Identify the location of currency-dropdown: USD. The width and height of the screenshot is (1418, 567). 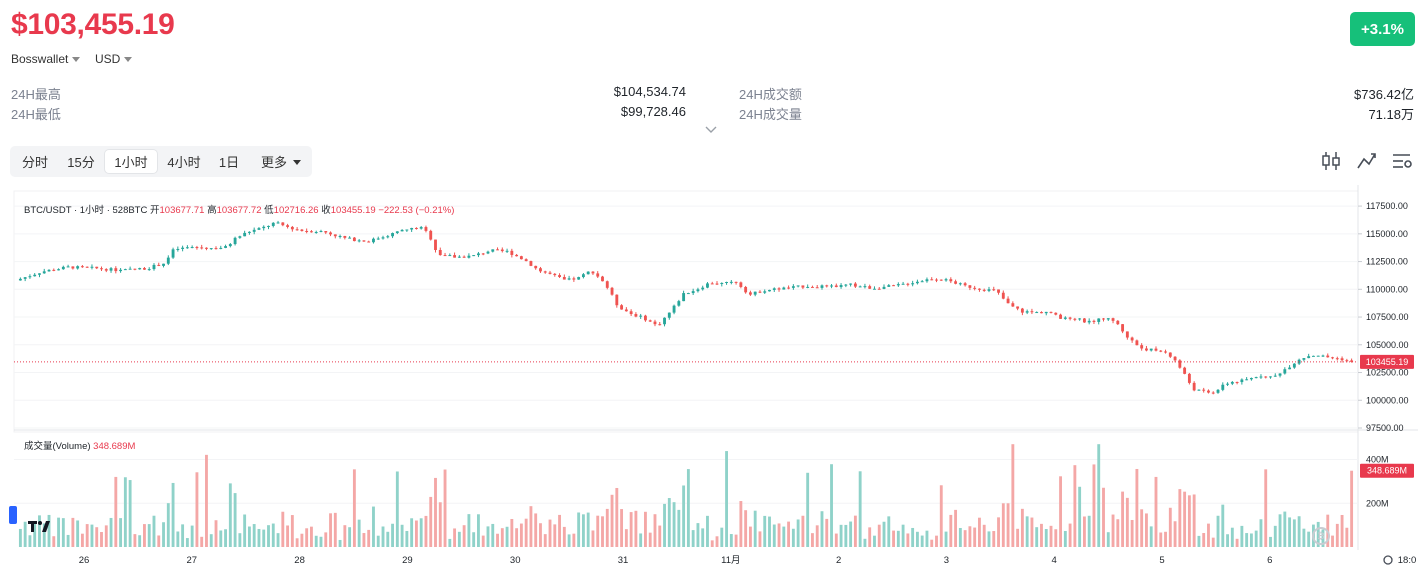
(114, 59).